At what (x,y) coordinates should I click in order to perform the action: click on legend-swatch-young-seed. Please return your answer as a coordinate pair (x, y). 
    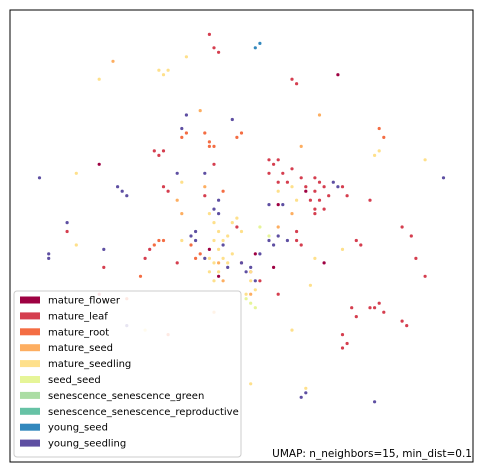
    Looking at the image, I should click on (30, 427).